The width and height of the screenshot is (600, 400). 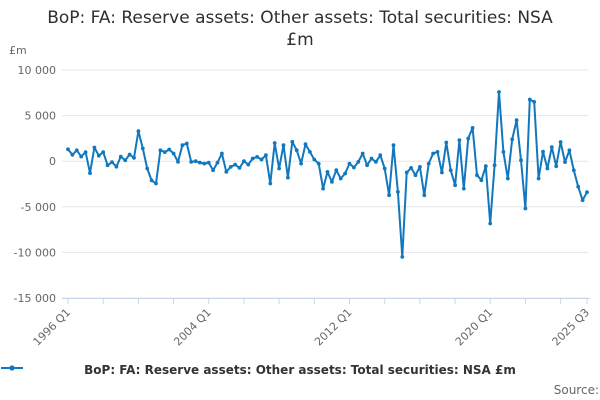 I want to click on svg-text: 0, so click(x=52, y=161).